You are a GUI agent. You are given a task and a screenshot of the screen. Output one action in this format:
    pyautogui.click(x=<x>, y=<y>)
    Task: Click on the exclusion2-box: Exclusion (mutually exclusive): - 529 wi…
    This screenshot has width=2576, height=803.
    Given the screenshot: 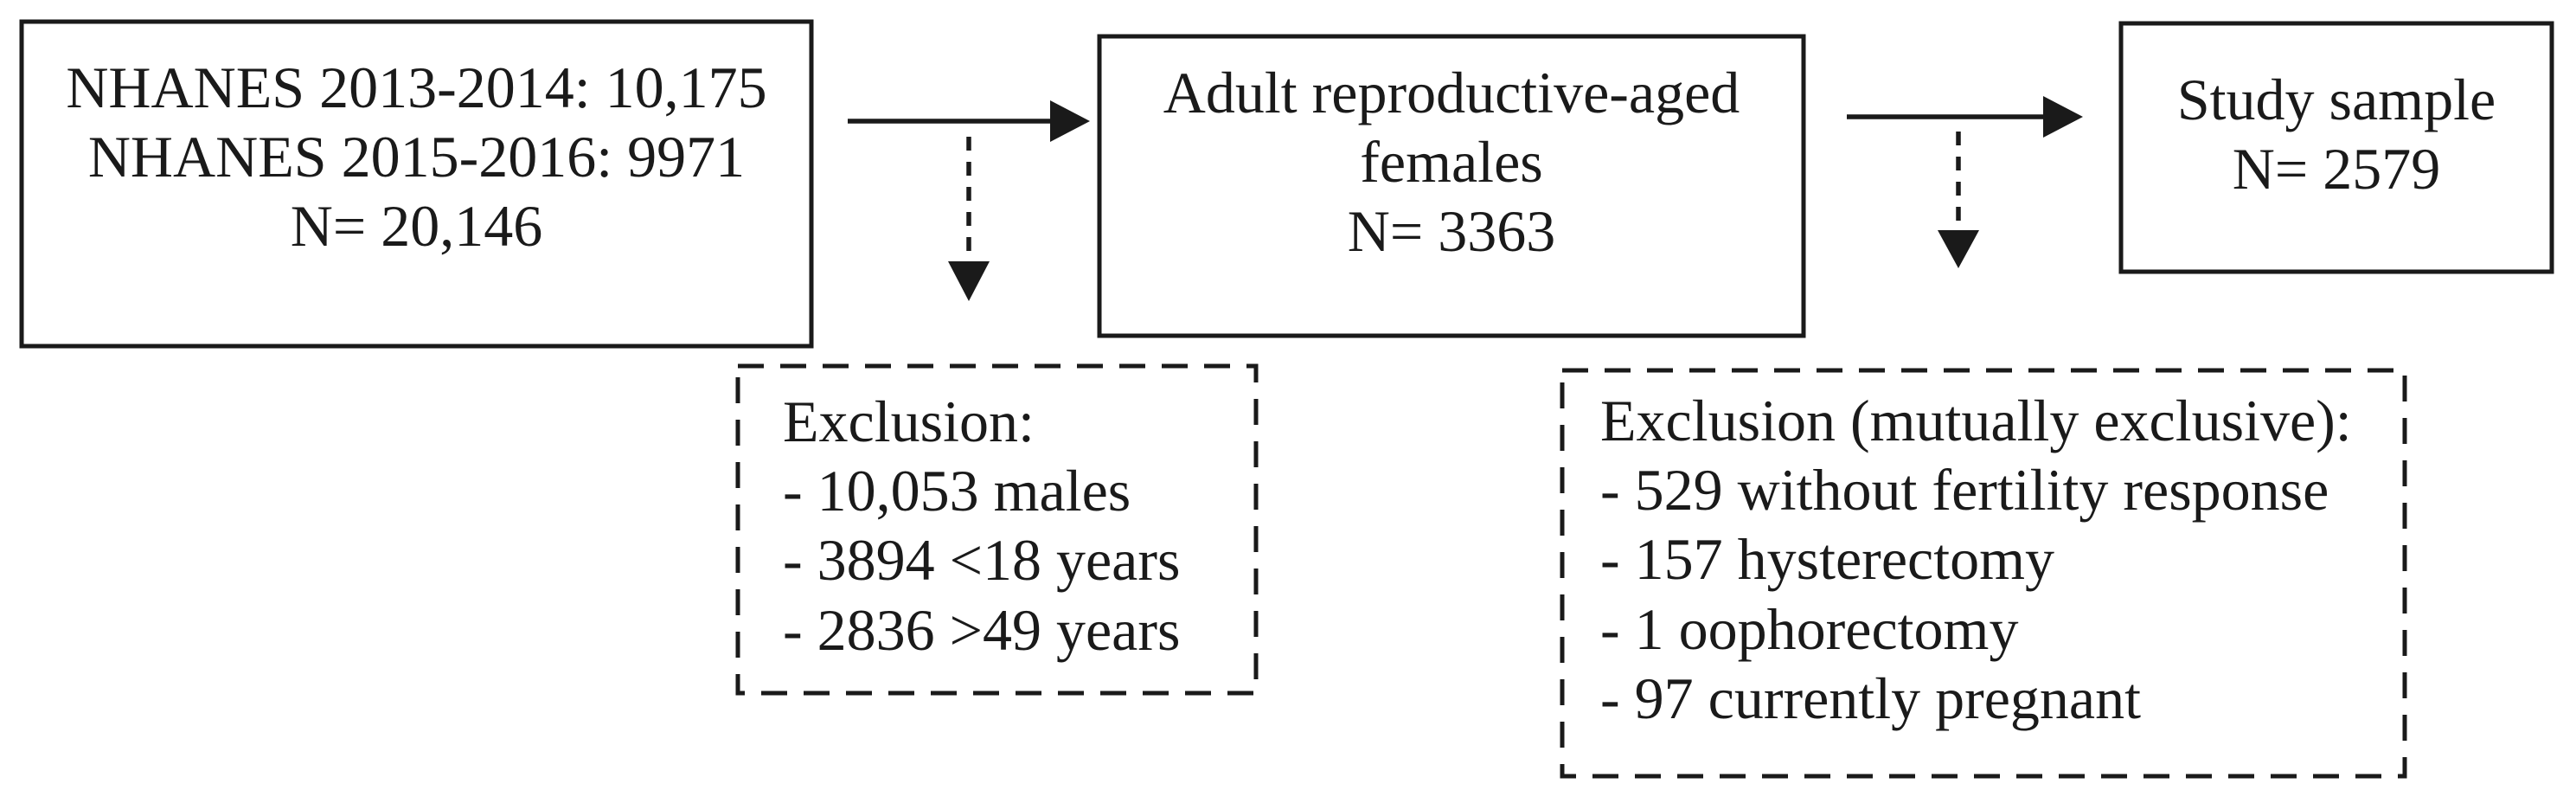 What is the action you would take?
    pyautogui.click(x=1983, y=551)
    